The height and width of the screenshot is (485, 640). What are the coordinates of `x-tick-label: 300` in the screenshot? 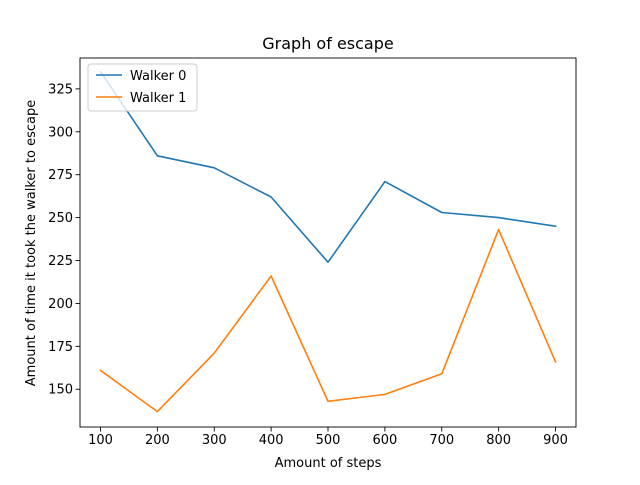 It's located at (214, 440).